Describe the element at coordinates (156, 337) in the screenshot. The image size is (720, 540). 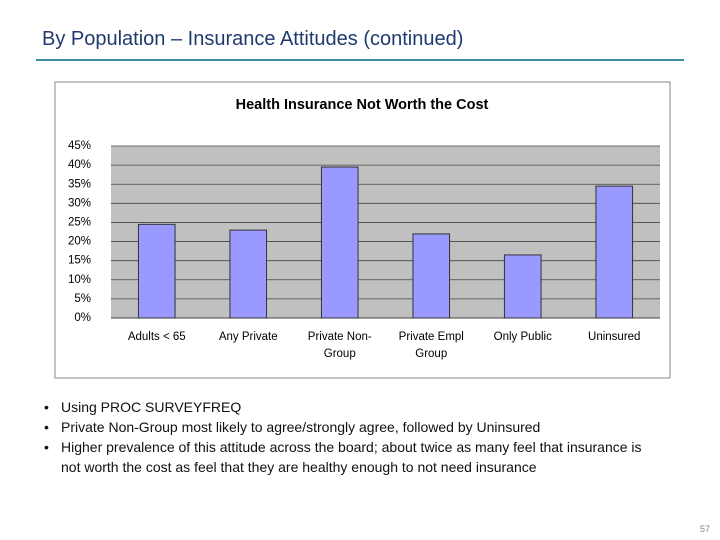
I see `x-tick-label: Adults < 65` at that location.